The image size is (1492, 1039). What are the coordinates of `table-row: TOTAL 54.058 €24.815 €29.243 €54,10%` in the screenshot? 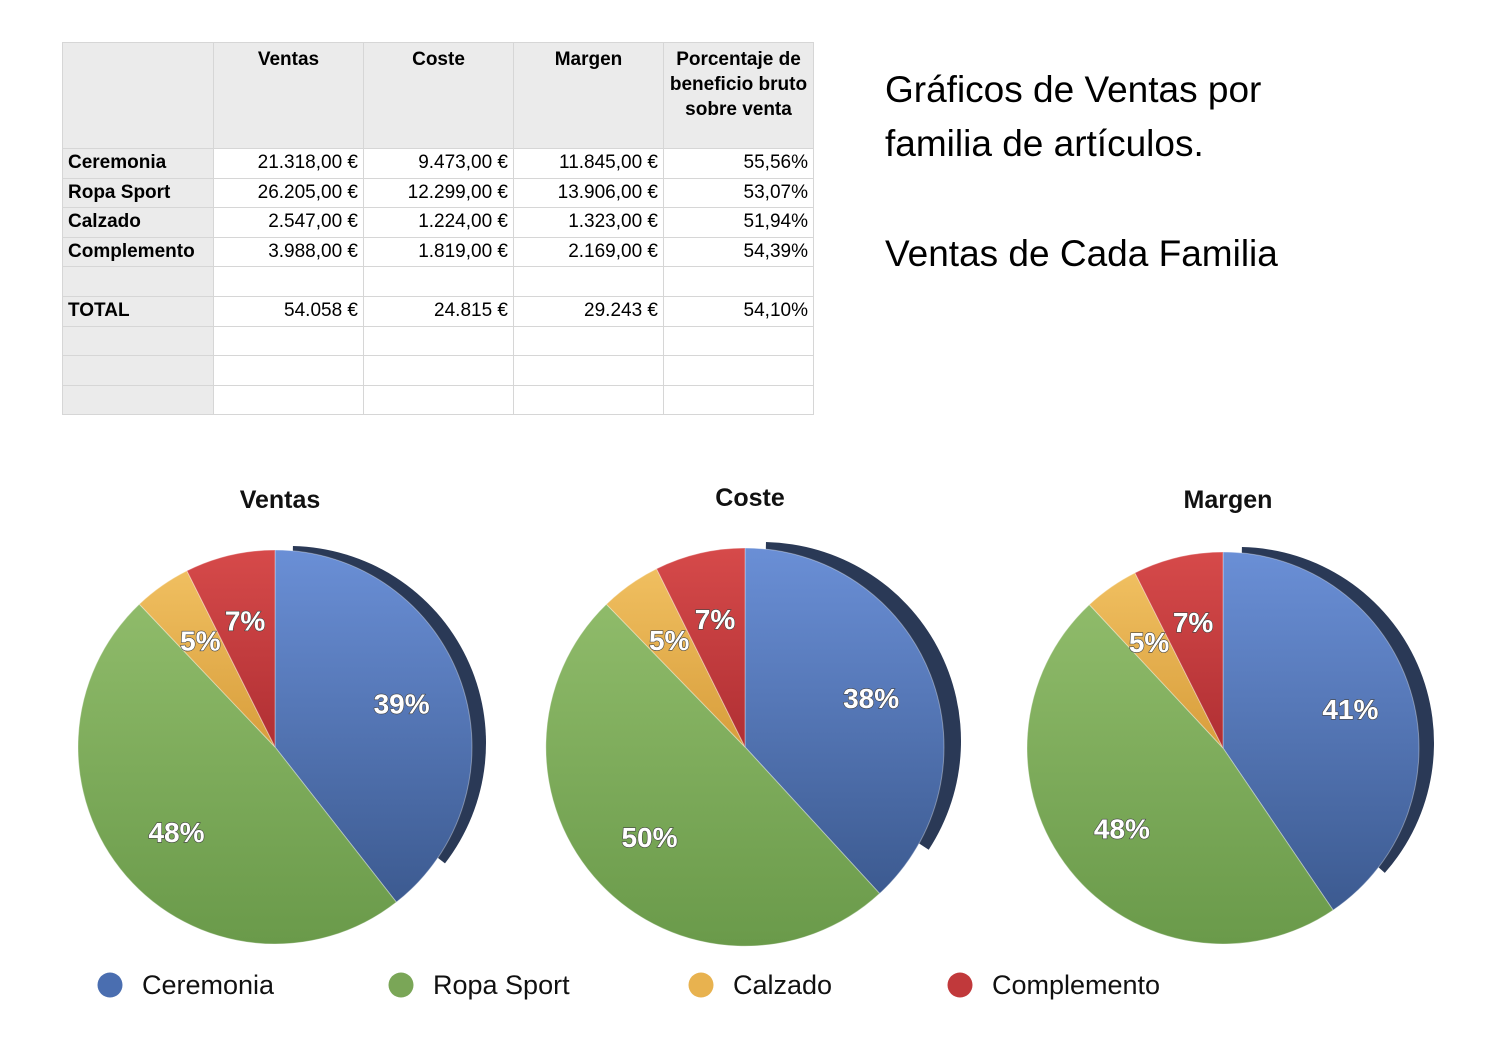 It's located at (438, 311).